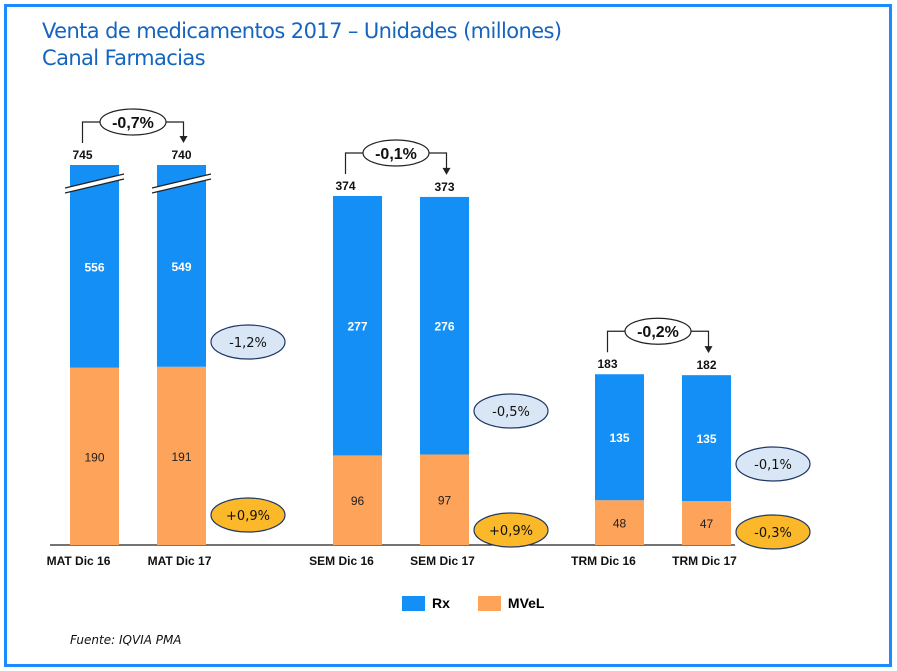 This screenshot has width=897, height=671. I want to click on total-change-label: -0,1%, so click(396, 154).